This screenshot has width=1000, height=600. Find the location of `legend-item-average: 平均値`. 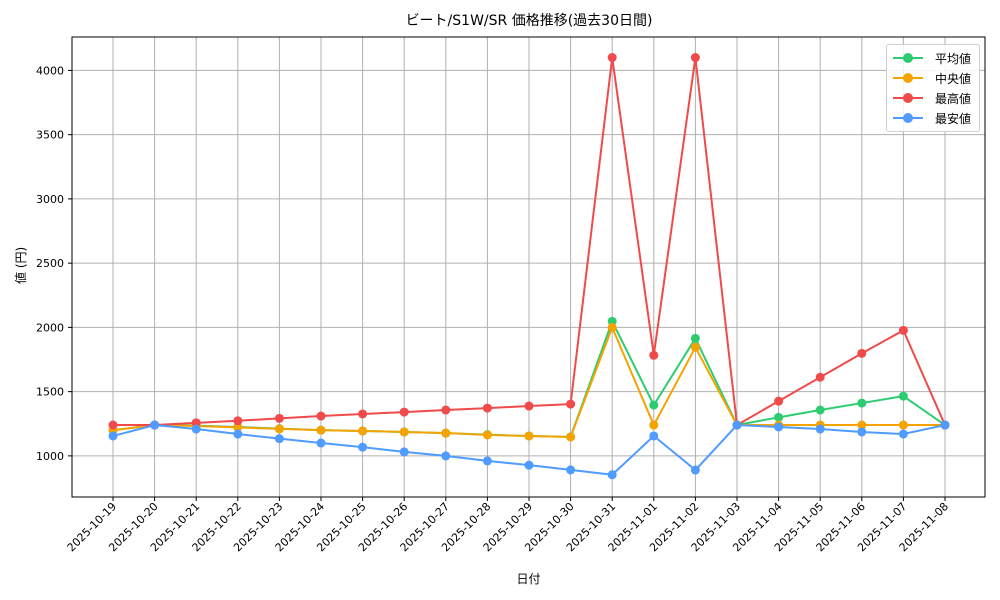

legend-item-average: 平均値 is located at coordinates (933, 58).